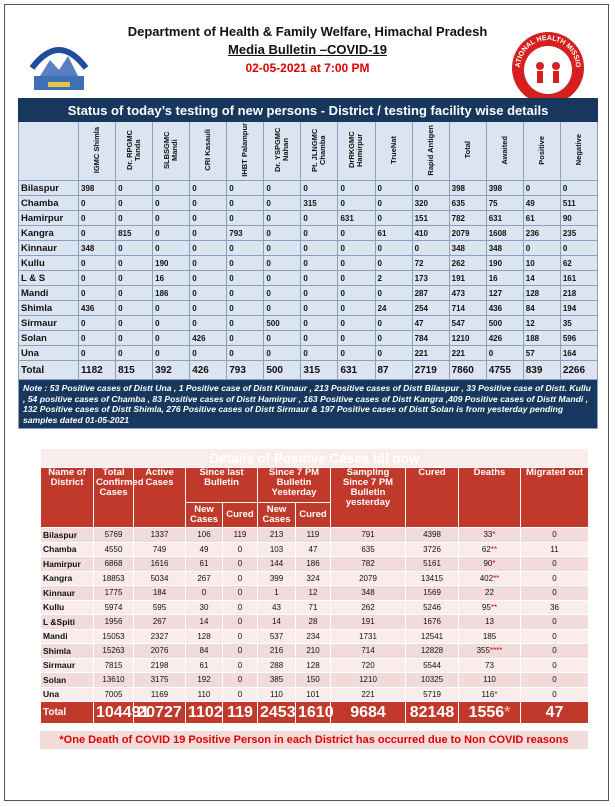 The image size is (615, 807). What do you see at coordinates (432, 607) in the screenshot?
I see `cell-value: 5246` at bounding box center [432, 607].